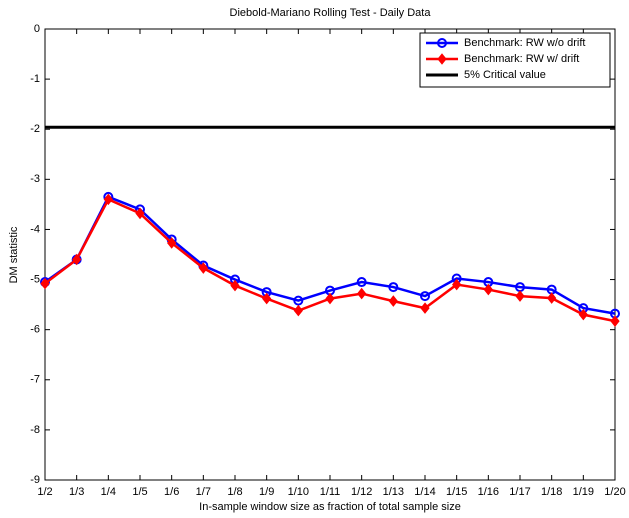  Describe the element at coordinates (203, 492) in the screenshot. I see `x-tick-label: 1/7` at that location.